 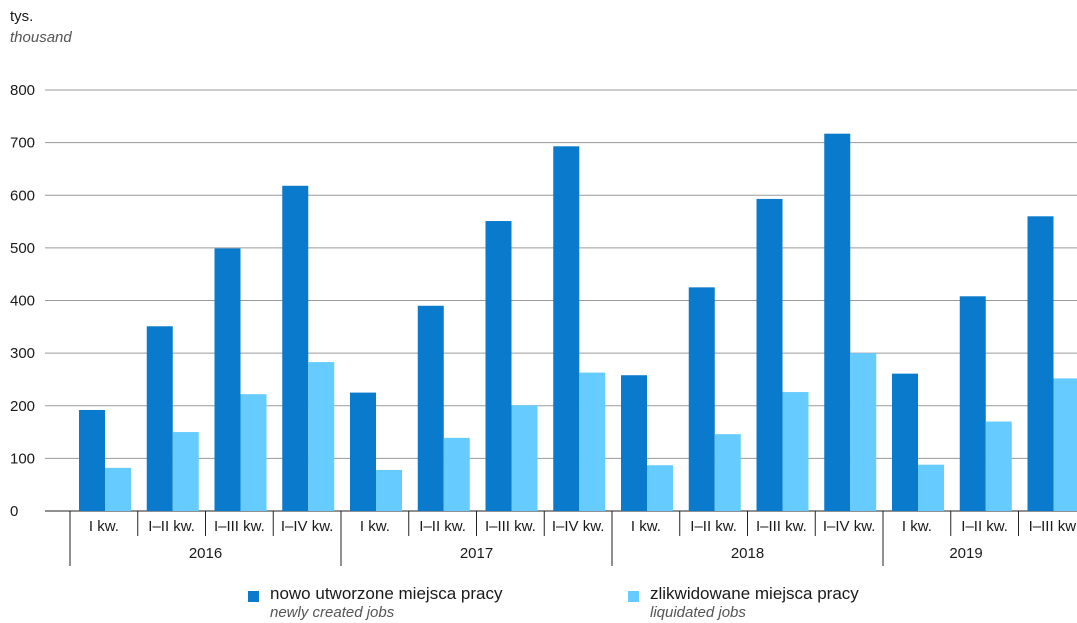 What do you see at coordinates (965, 553) in the screenshot?
I see `year-label: 2019` at bounding box center [965, 553].